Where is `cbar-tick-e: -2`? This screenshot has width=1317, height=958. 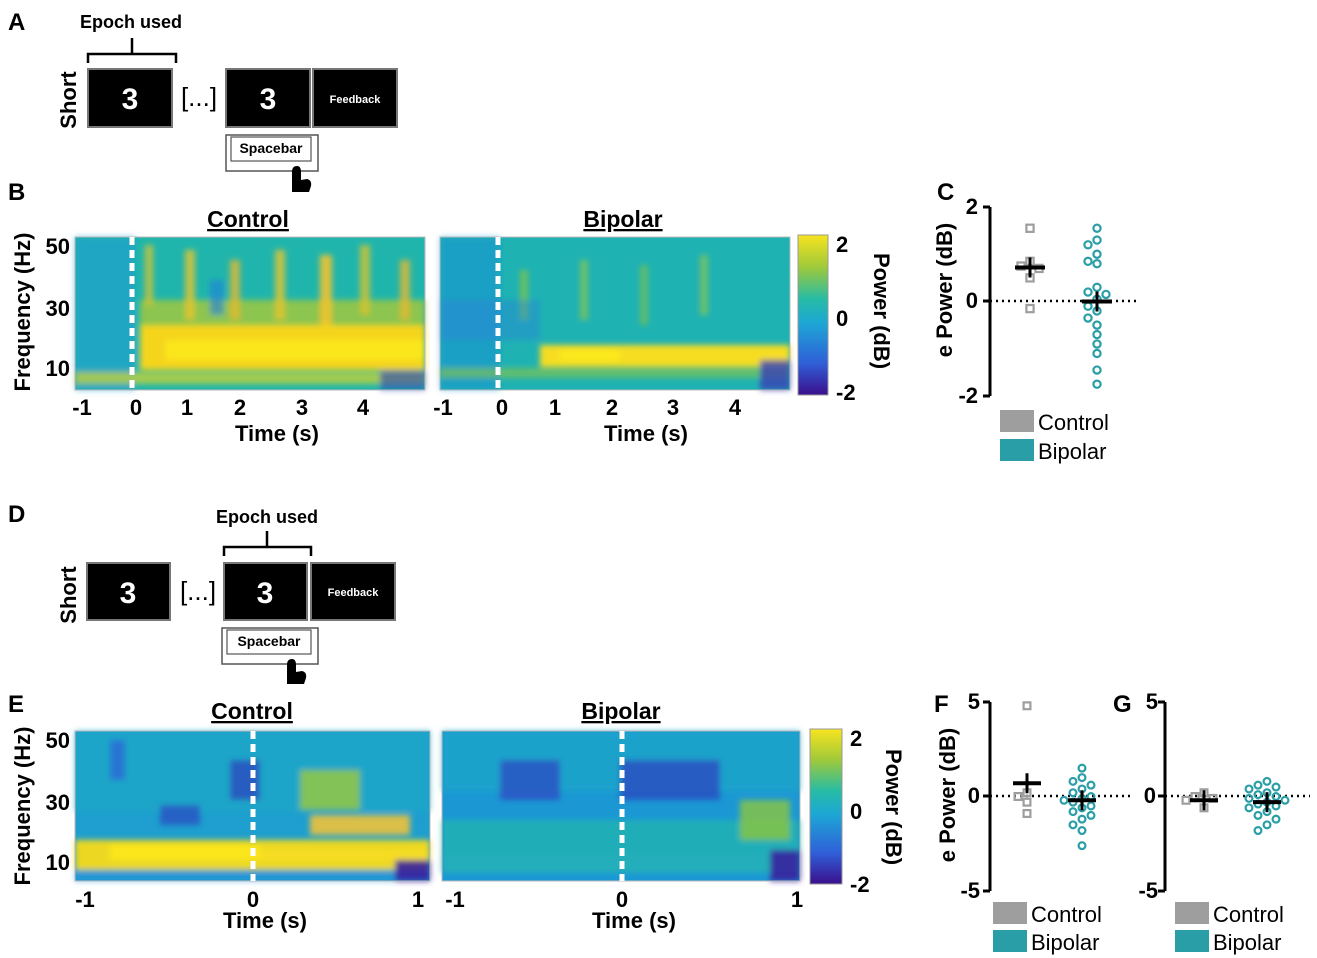 cbar-tick-e: -2 is located at coordinates (860, 884).